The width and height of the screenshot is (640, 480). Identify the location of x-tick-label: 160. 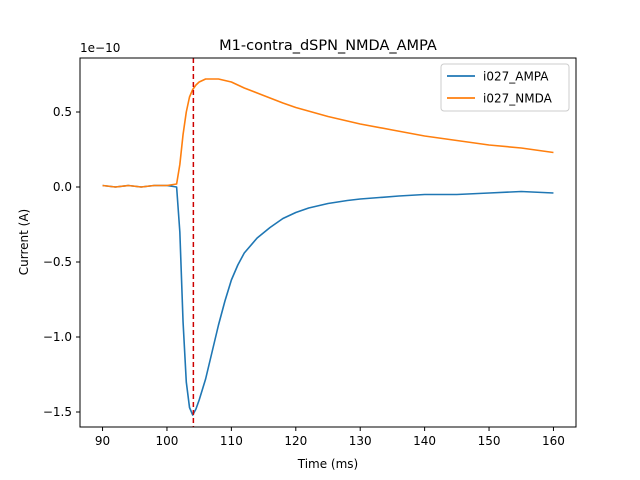
(553, 441).